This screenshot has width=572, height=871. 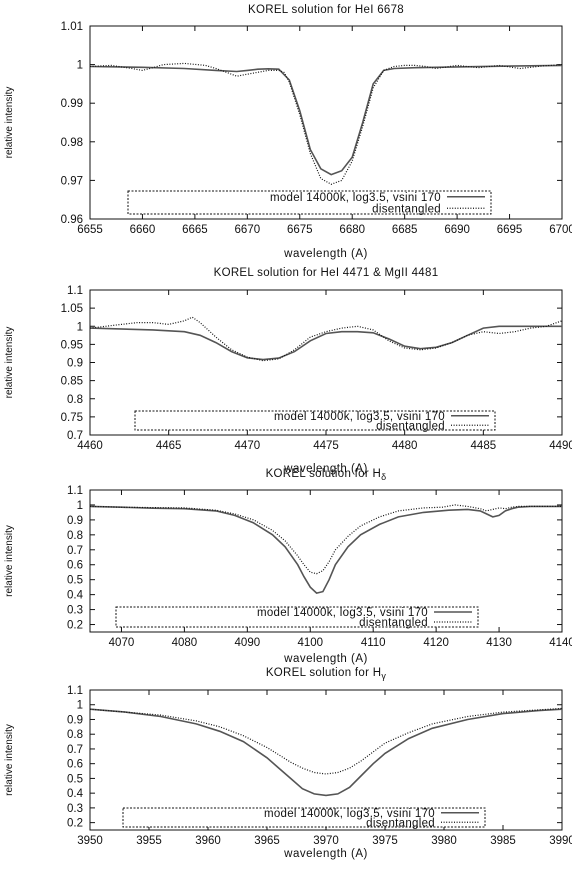 What do you see at coordinates (248, 643) in the screenshot?
I see `x-tick-label: 4090` at bounding box center [248, 643].